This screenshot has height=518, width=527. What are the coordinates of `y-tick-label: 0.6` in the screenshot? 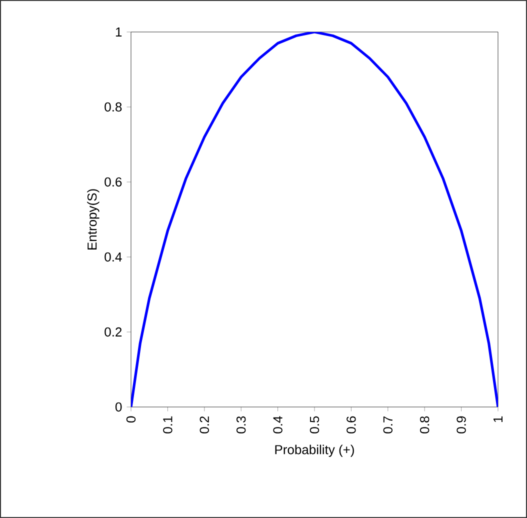 It's located at (113, 182).